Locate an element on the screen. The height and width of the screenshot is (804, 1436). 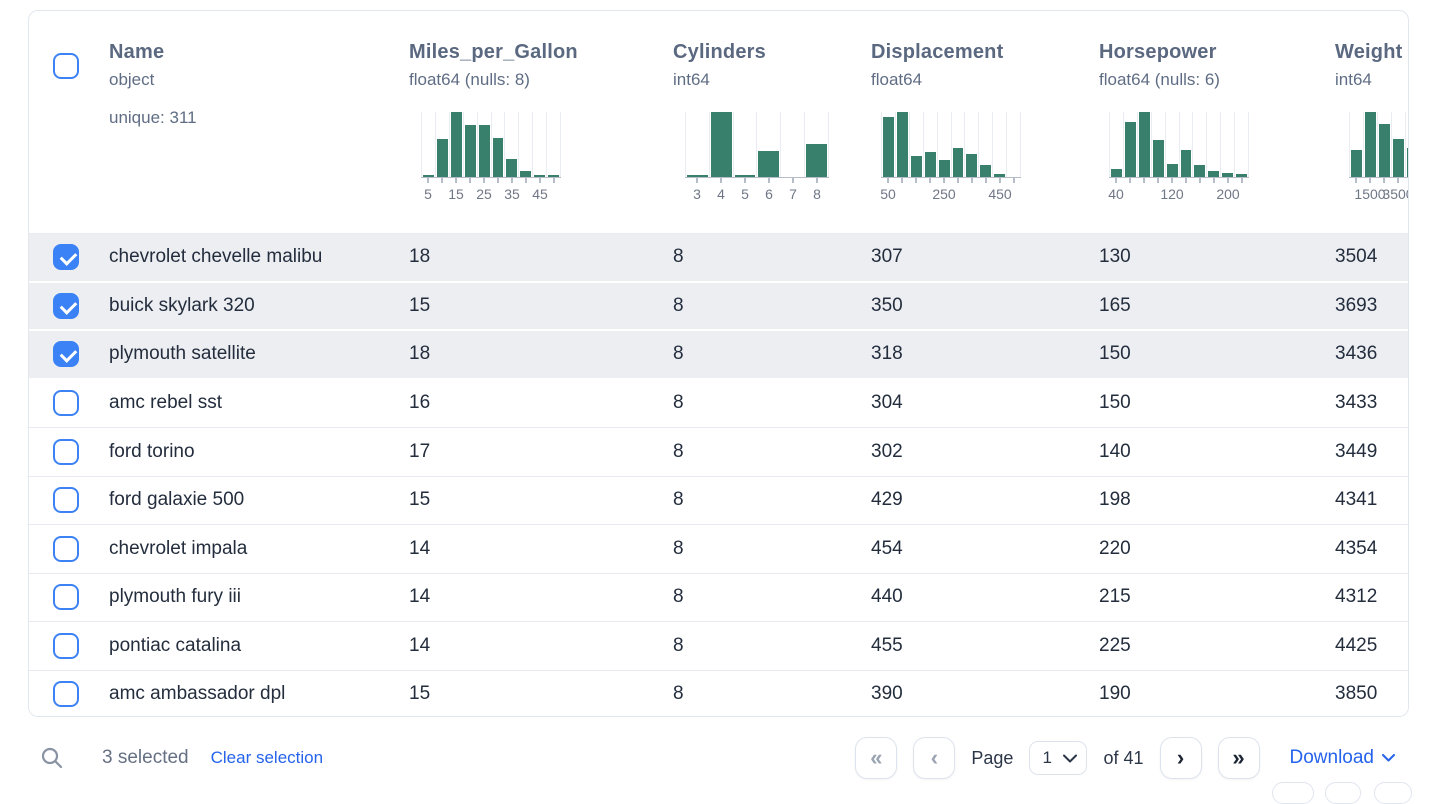
previous-page-icon: ‹ is located at coordinates (934, 757).